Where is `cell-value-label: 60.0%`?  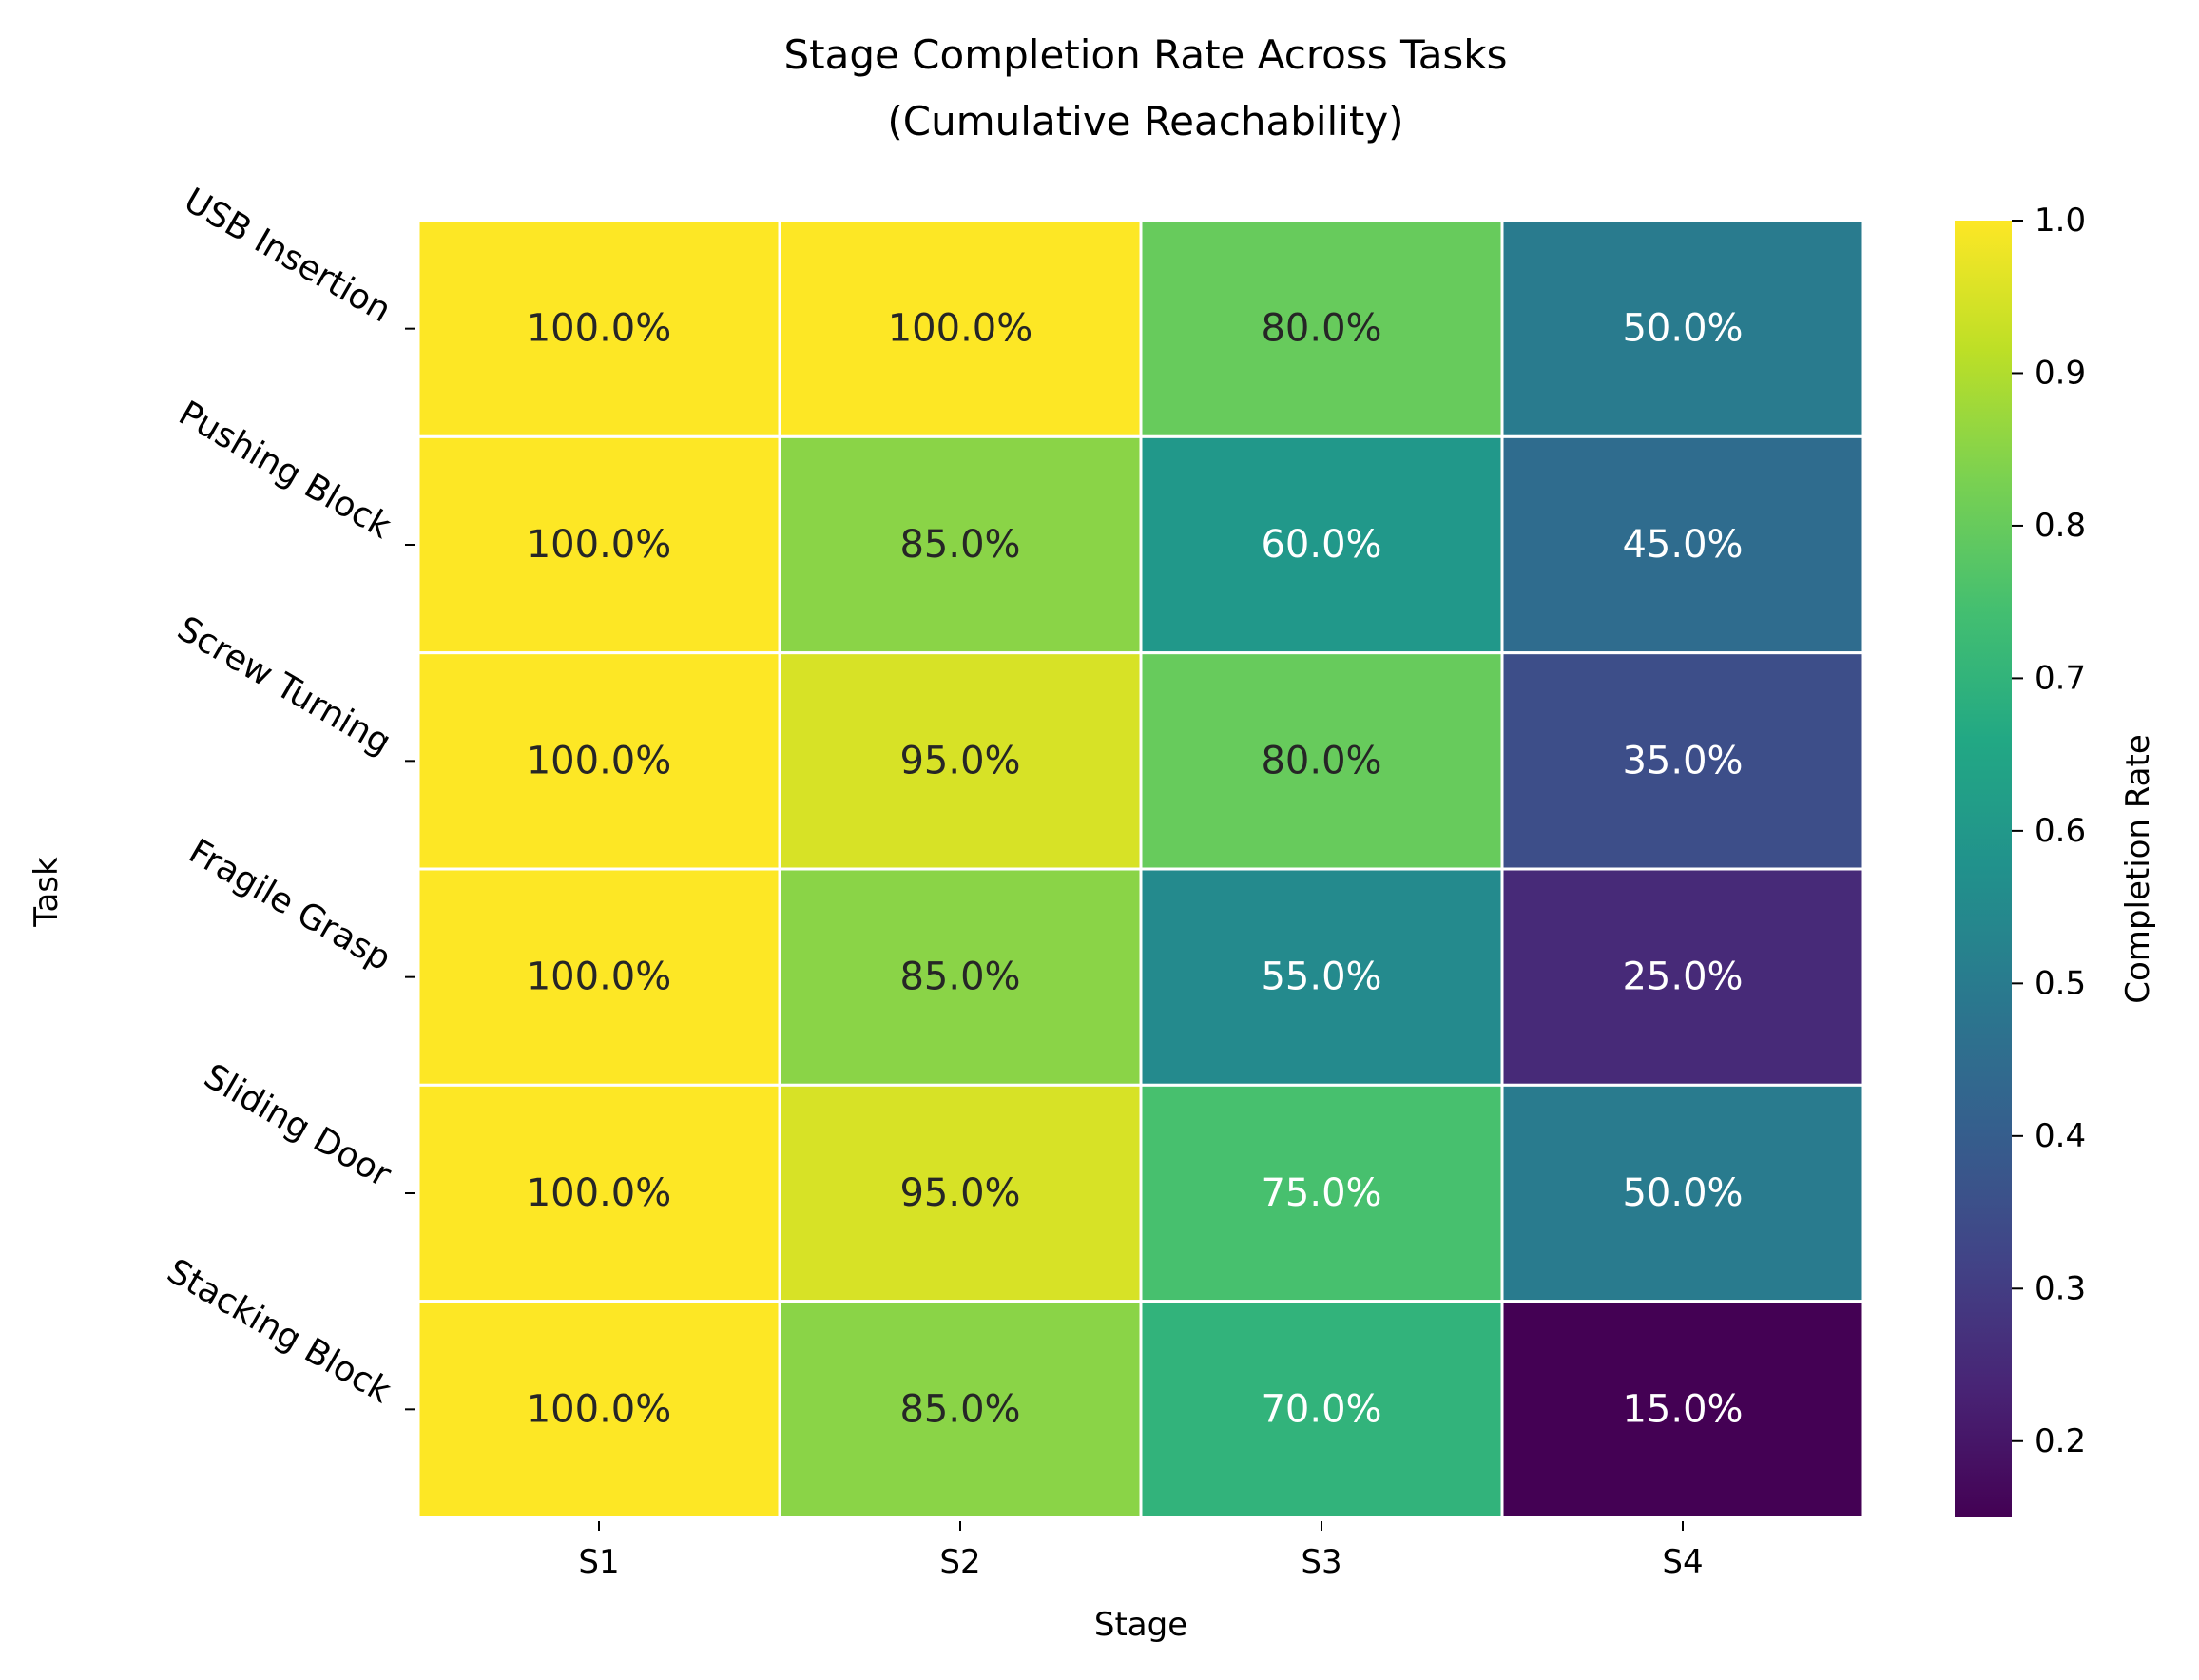 cell-value-label: 60.0% is located at coordinates (1321, 545).